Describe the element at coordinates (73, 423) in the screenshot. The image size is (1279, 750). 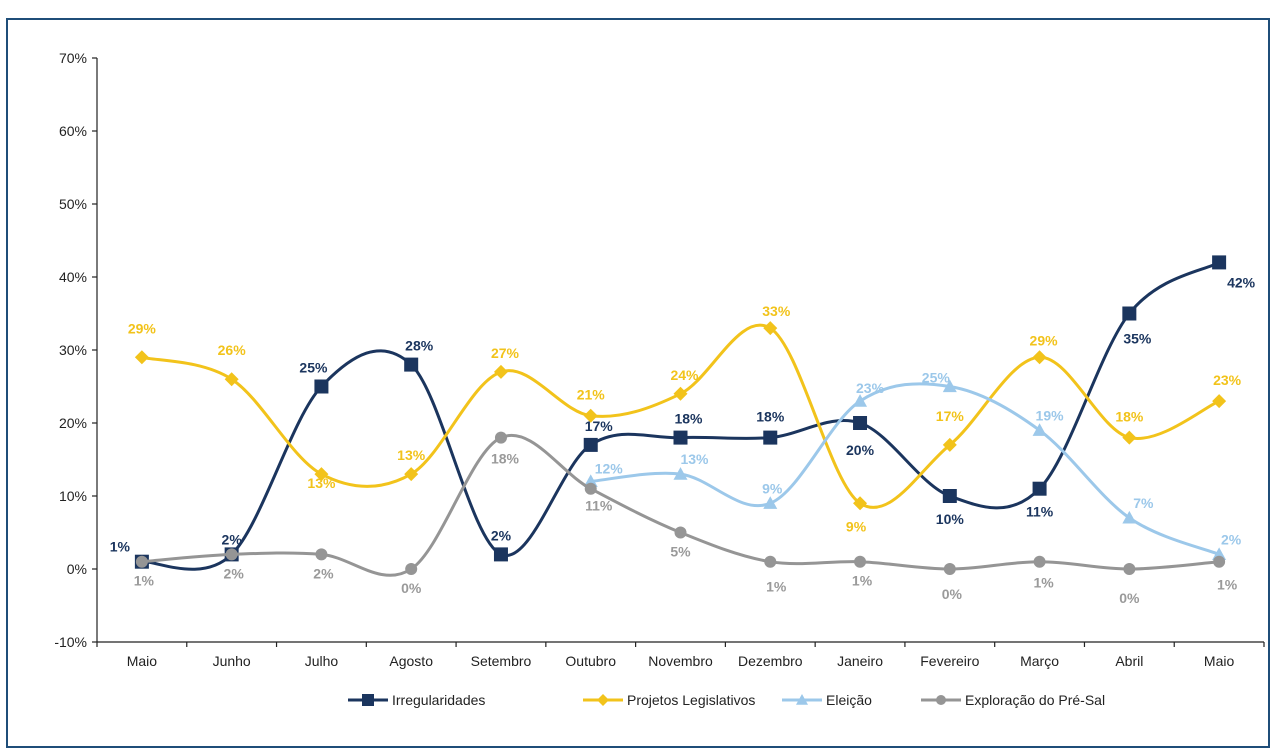
I see `y-tick-label: 20%` at that location.